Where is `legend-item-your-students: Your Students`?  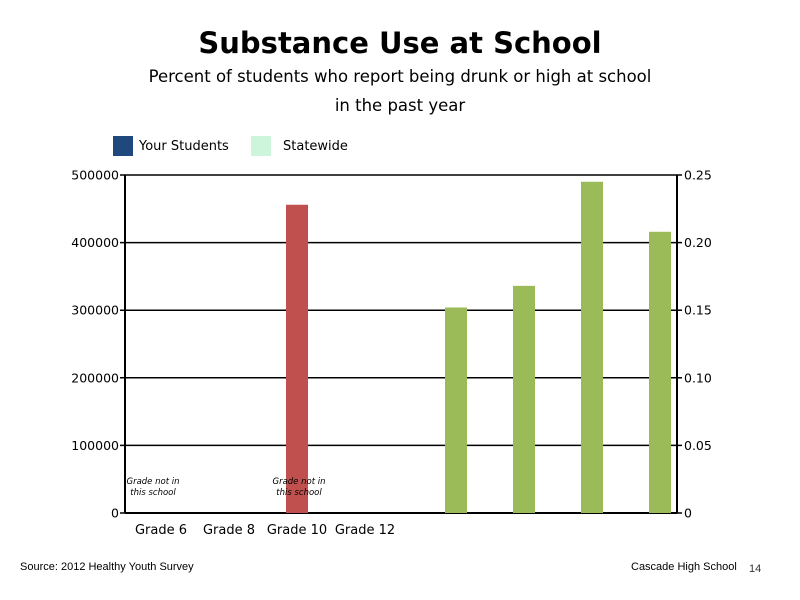
legend-item-your-students: Your Students is located at coordinates (171, 146).